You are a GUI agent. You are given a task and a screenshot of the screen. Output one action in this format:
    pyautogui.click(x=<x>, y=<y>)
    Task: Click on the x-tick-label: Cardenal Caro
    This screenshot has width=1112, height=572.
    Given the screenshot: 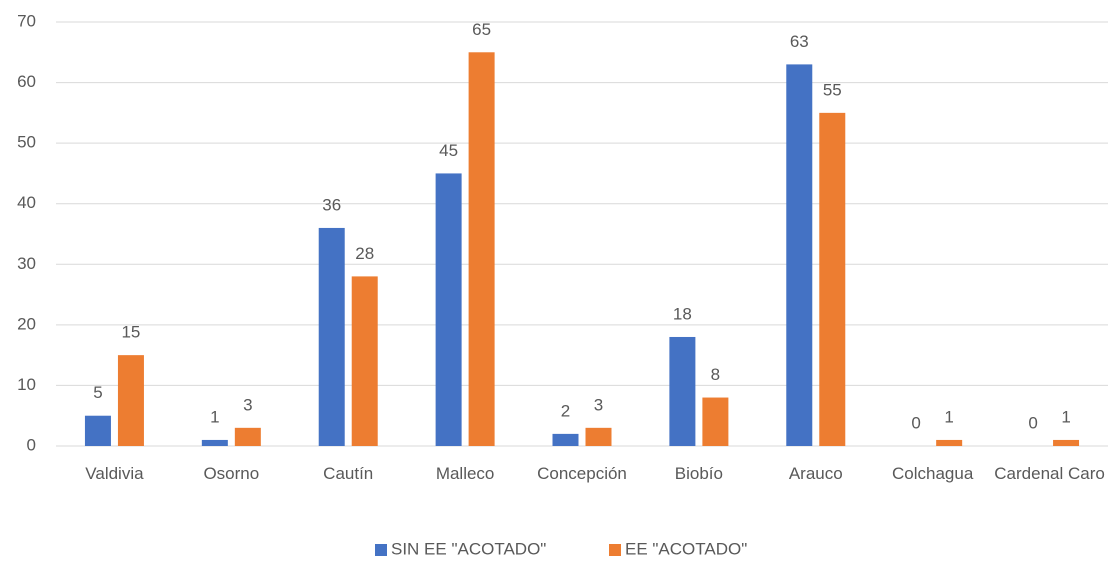 What is the action you would take?
    pyautogui.click(x=1049, y=473)
    